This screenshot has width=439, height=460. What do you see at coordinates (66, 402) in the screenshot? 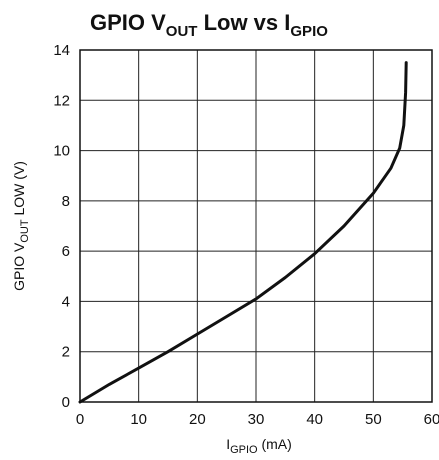
I see `y-tick-label: 0` at bounding box center [66, 402].